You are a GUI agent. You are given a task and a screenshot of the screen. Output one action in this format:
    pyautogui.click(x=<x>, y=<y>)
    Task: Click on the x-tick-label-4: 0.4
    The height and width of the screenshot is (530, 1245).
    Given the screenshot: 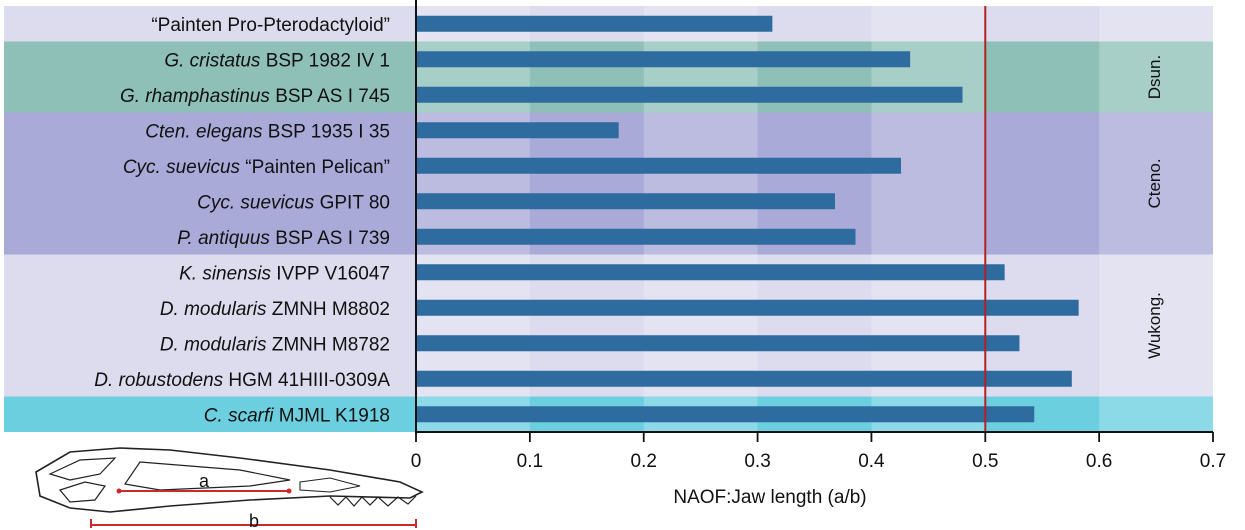 What is the action you would take?
    pyautogui.click(x=871, y=461)
    